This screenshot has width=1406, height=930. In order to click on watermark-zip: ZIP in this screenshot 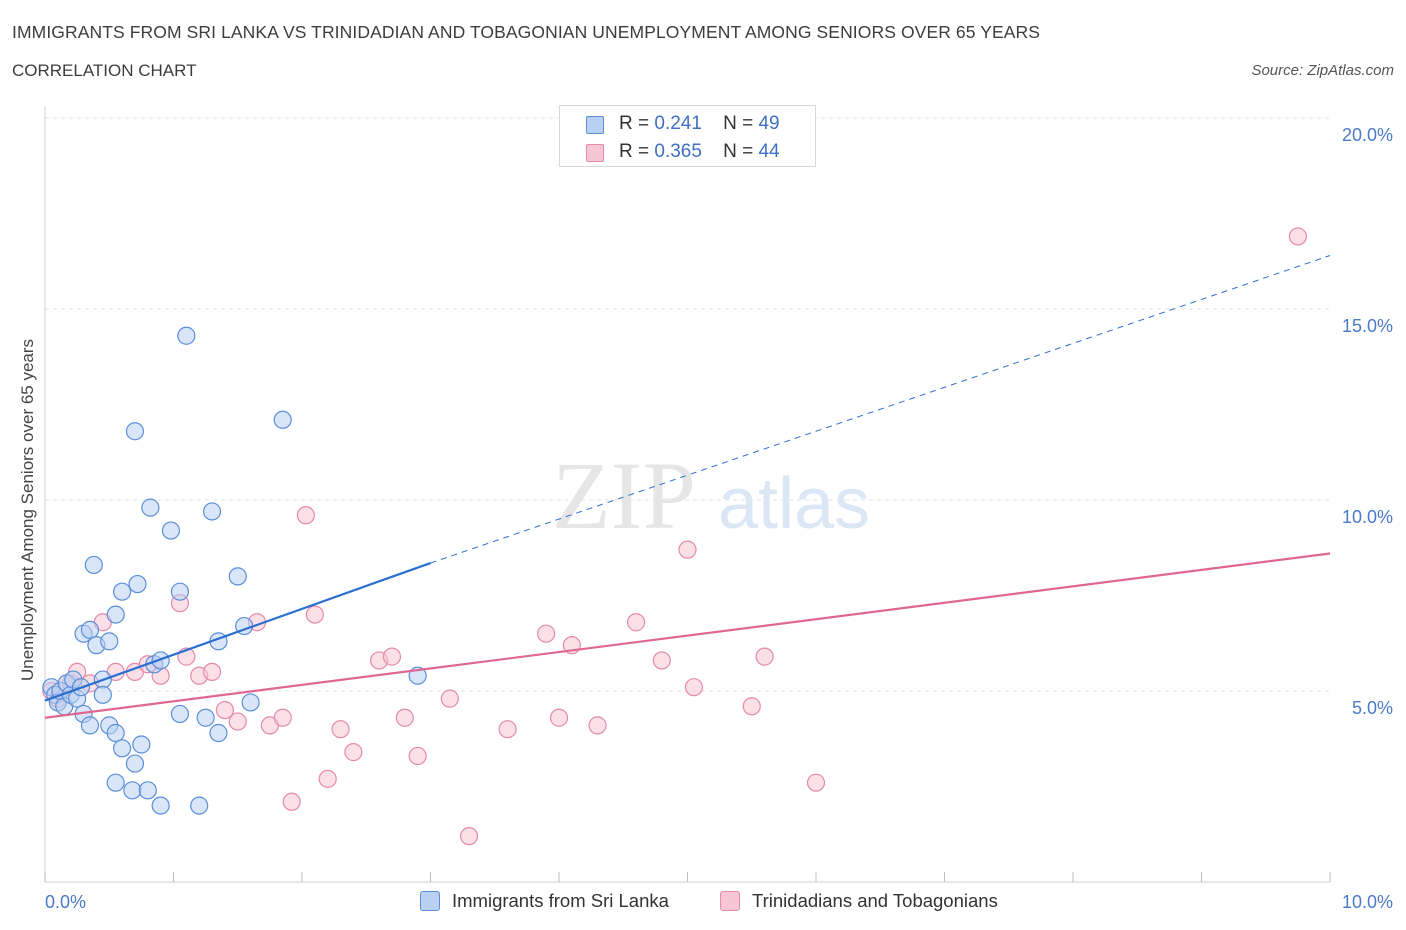, I will do `click(624, 495)`.